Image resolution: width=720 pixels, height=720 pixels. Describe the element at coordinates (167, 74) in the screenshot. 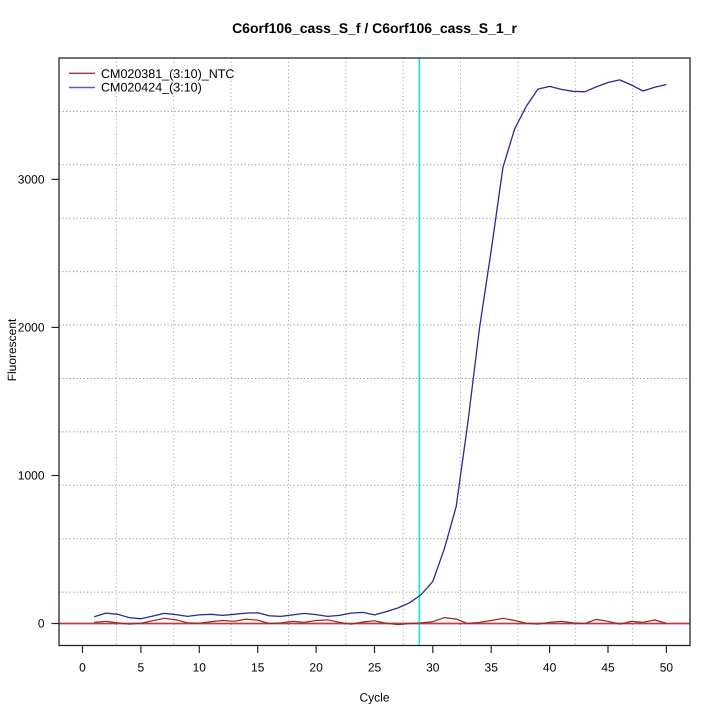

I see `svg-text: CM020381_(3:10)_NTC` at that location.